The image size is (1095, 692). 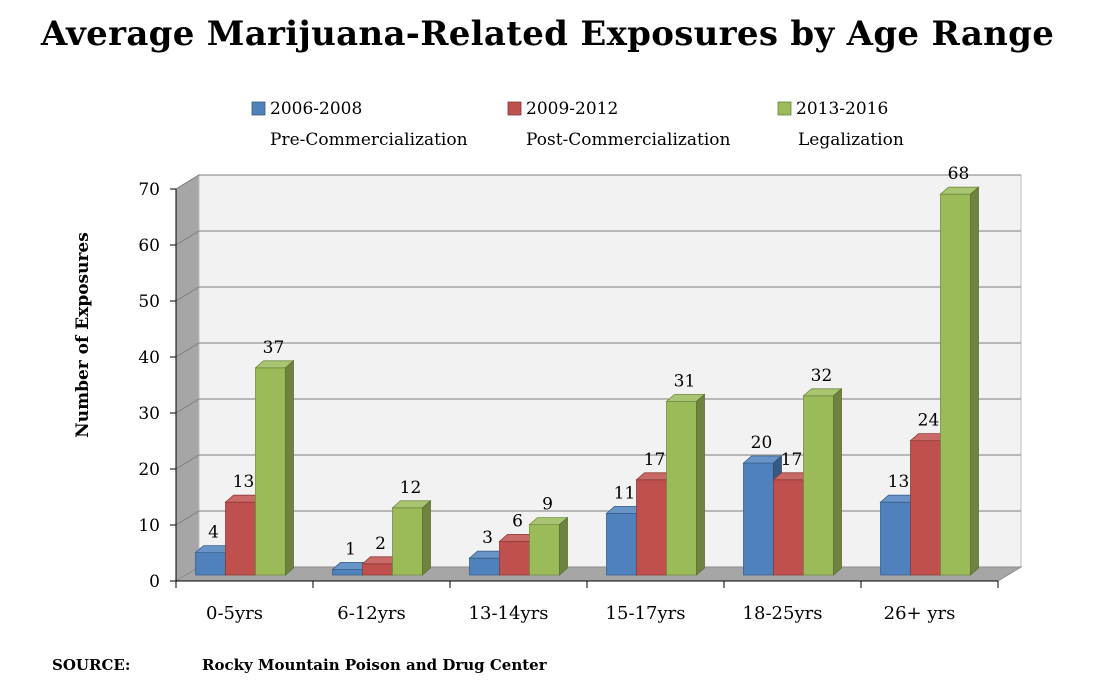 I want to click on x-tick-label: 15-17yrs, so click(x=646, y=613).